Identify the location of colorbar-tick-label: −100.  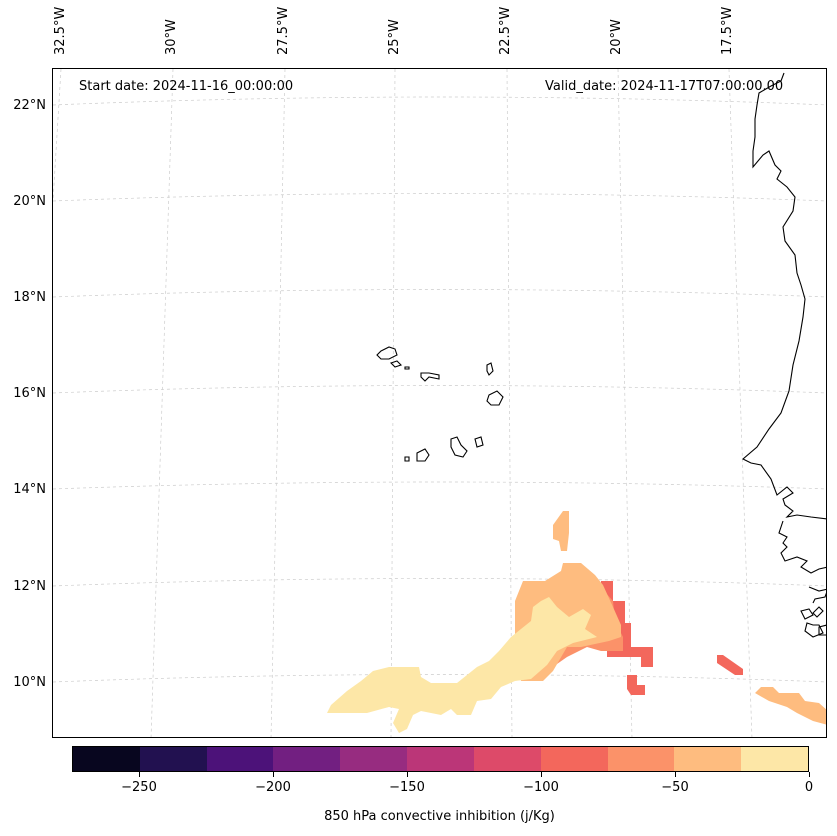
(541, 787).